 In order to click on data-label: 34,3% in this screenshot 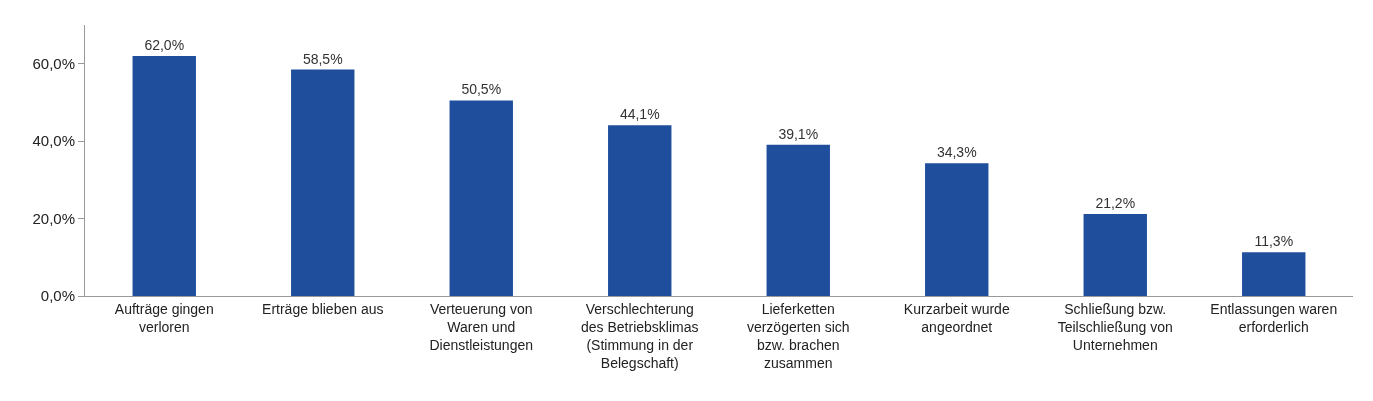, I will do `click(956, 152)`.